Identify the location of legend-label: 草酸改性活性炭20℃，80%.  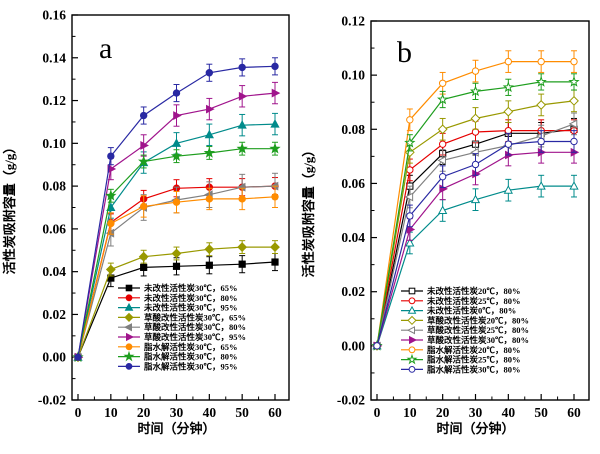
(478, 320).